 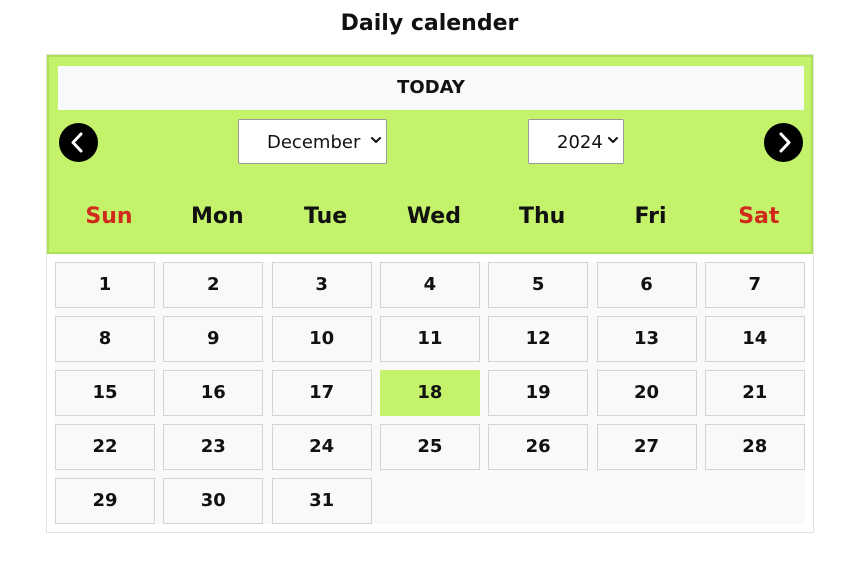 I want to click on day-cell: 15, so click(x=105, y=393).